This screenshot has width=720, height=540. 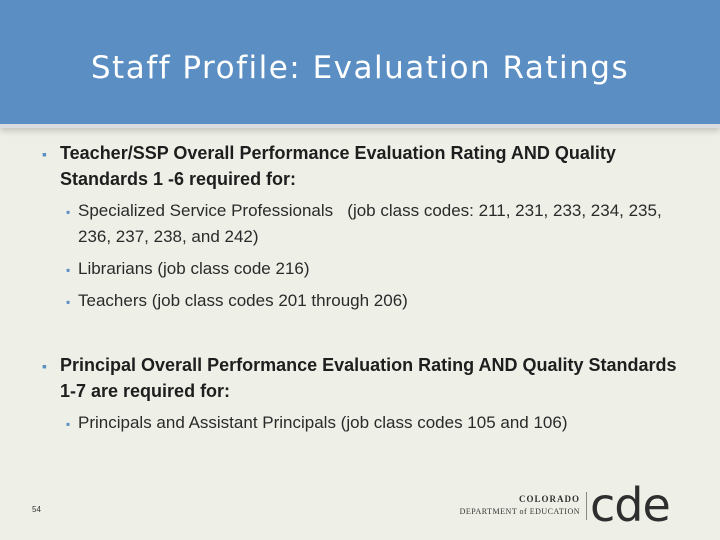 What do you see at coordinates (549, 499) in the screenshot?
I see `logo-line-colorado: COLORADO` at bounding box center [549, 499].